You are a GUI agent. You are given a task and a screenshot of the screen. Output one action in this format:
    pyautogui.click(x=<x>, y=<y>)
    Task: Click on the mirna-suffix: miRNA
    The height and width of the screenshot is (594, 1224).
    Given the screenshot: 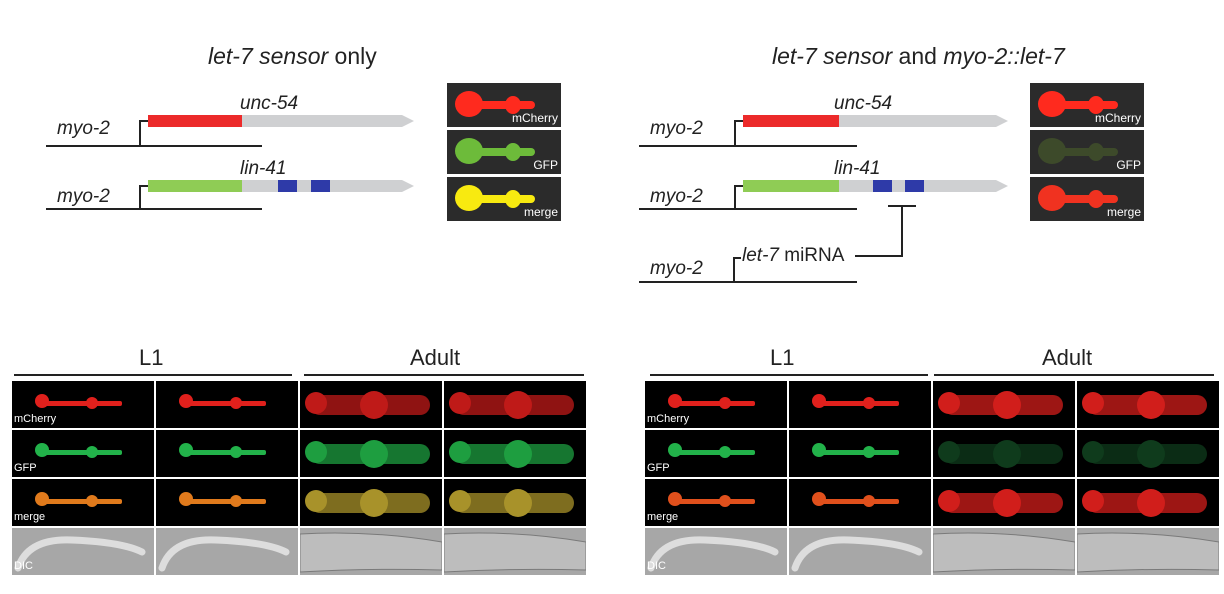 What is the action you would take?
    pyautogui.click(x=811, y=255)
    